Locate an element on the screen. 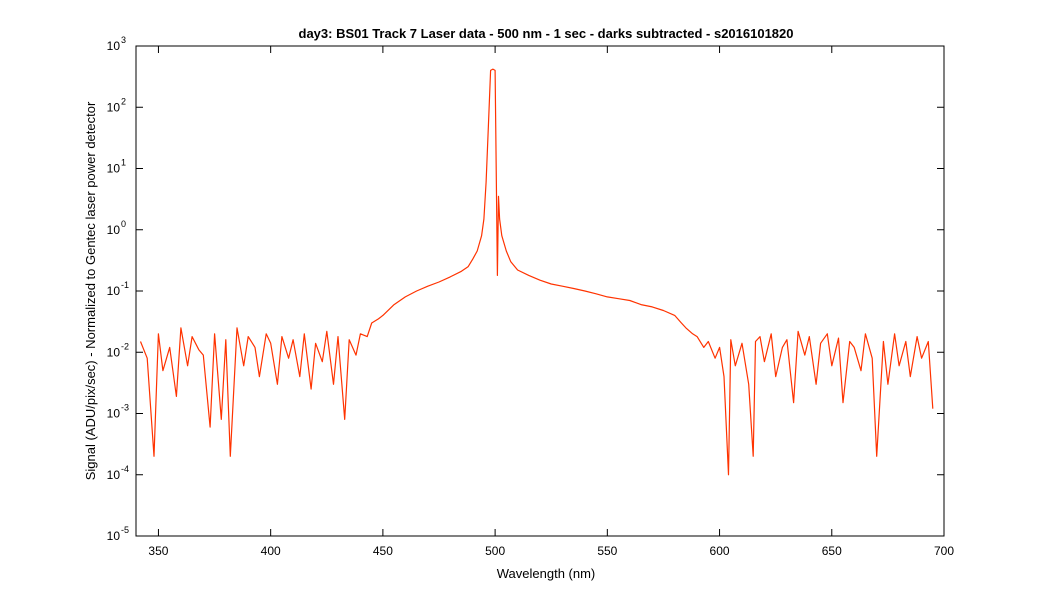 The image size is (1050, 600). y-tick-exponent: 3 is located at coordinates (123, 40).